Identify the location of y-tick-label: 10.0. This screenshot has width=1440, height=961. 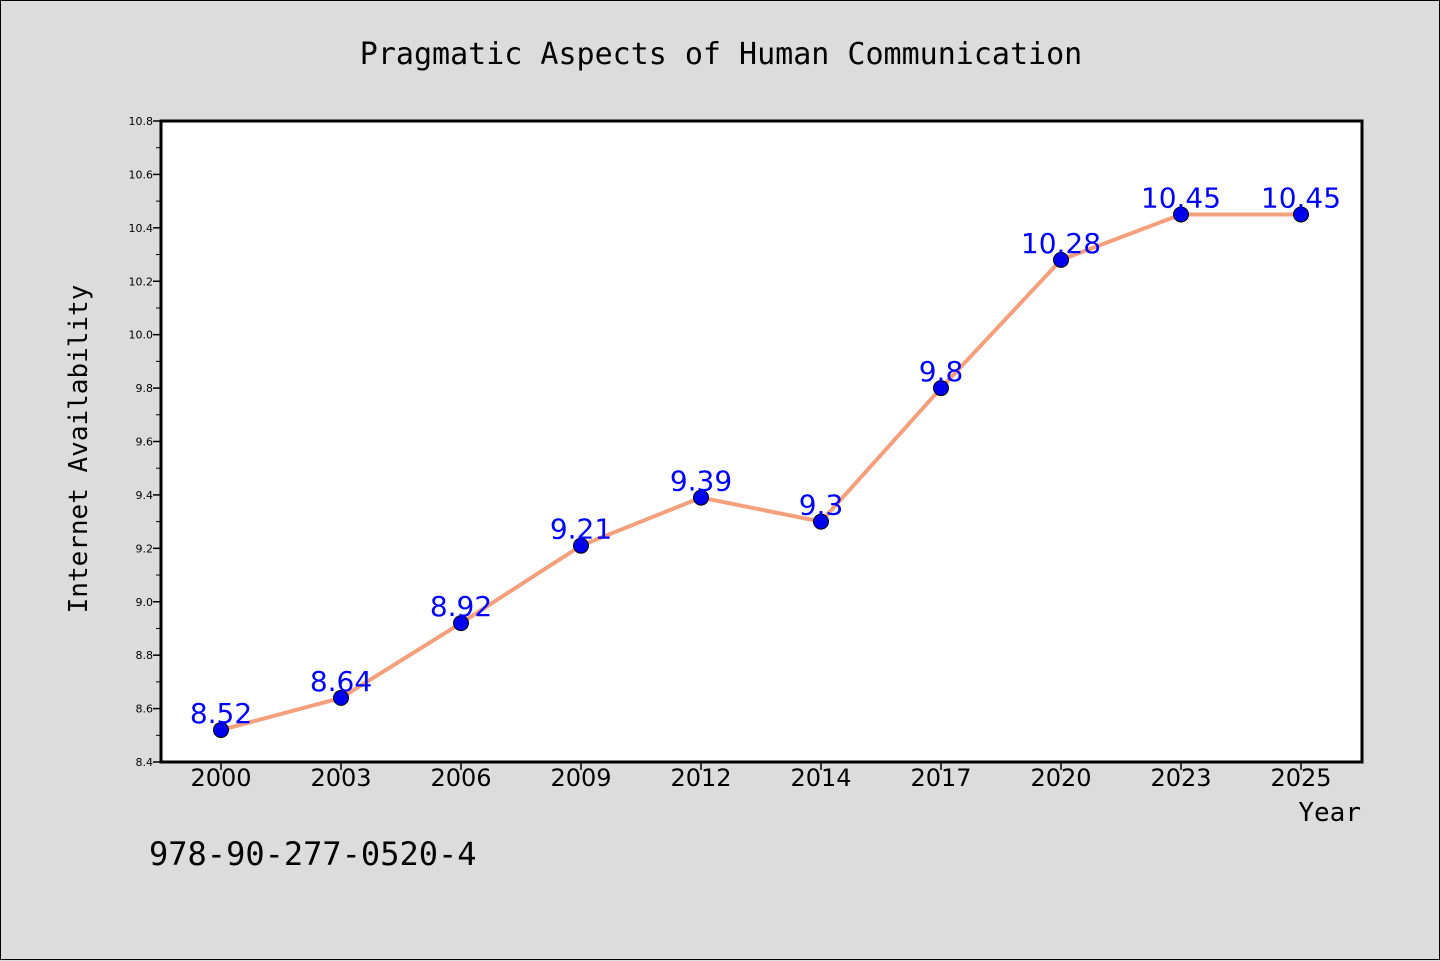
(141, 335).